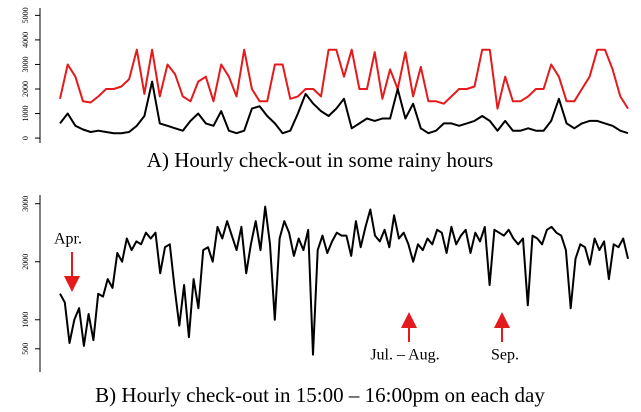 The height and width of the screenshot is (412, 641). I want to click on y-tick-label: 0, so click(25, 138).